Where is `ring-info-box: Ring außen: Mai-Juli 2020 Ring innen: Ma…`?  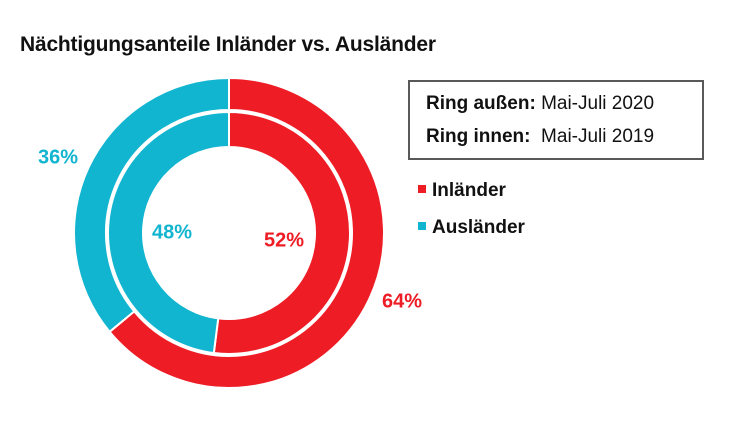 ring-info-box: Ring außen: Mai-Juli 2020 Ring innen: Ma… is located at coordinates (556, 120).